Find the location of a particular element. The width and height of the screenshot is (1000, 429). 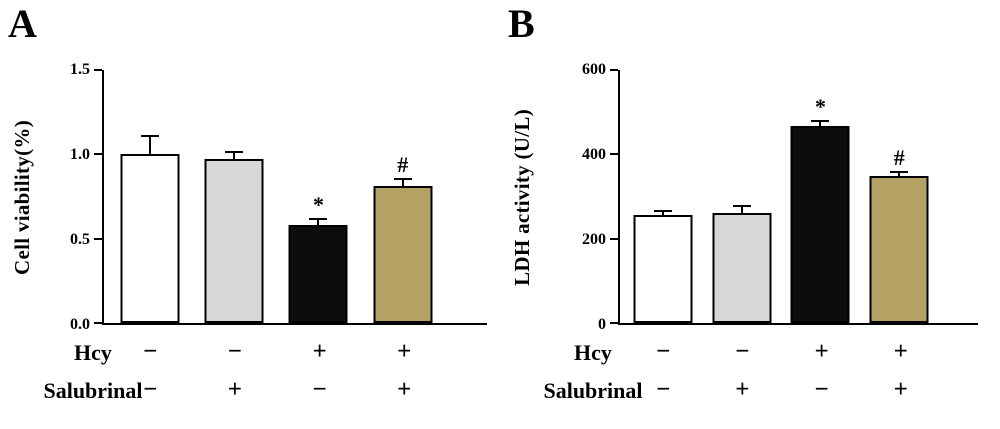

y-axis-tick-labels-b: 0 200 400 600 is located at coordinates (581, 197).